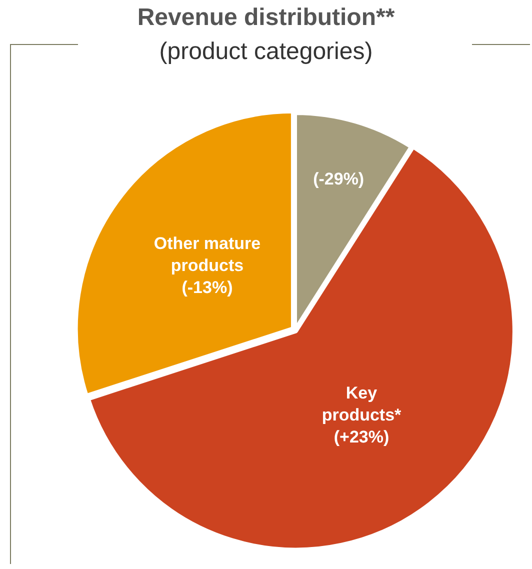  Describe the element at coordinates (266, 52) in the screenshot. I see `chart-subtitle: (product categories)` at that location.